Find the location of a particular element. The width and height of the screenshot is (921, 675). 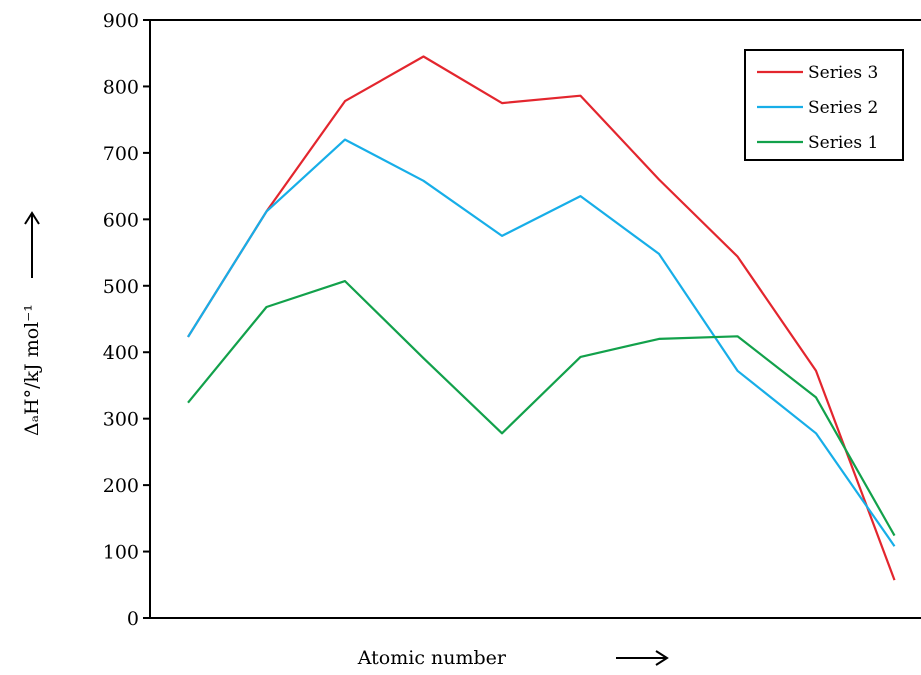

y-axis-arrow-head is located at coordinates (32, 218).